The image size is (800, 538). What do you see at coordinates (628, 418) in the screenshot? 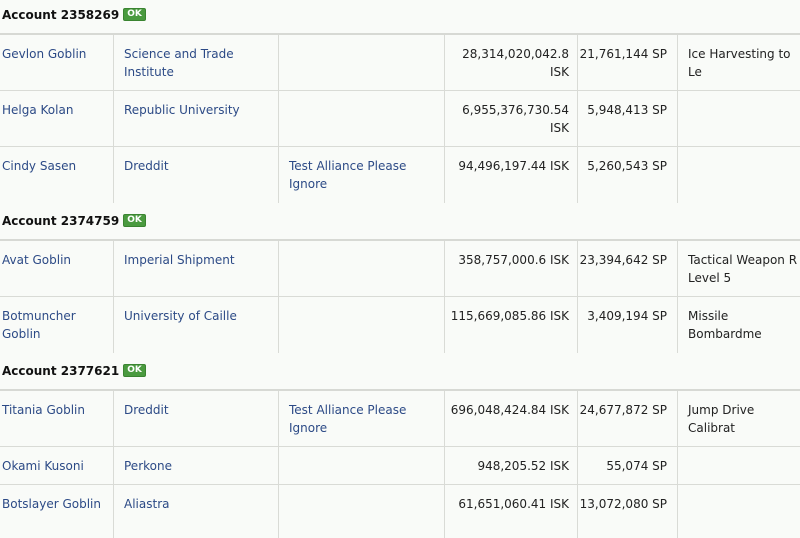
I see `skill-points: 24,677,872 SP` at bounding box center [628, 418].